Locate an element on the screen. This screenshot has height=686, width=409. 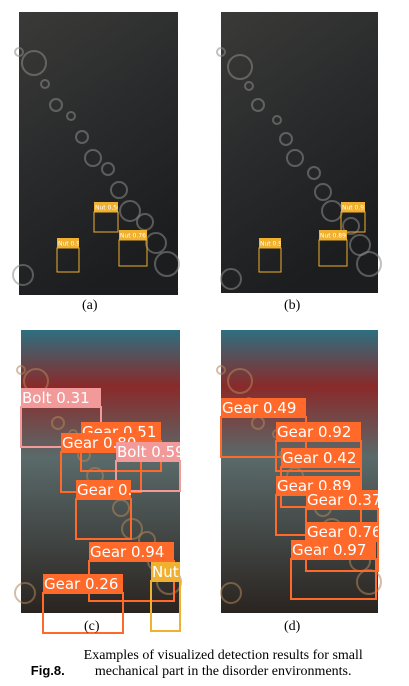
detection-label: Bolt 0.59 is located at coordinates (151, 452).